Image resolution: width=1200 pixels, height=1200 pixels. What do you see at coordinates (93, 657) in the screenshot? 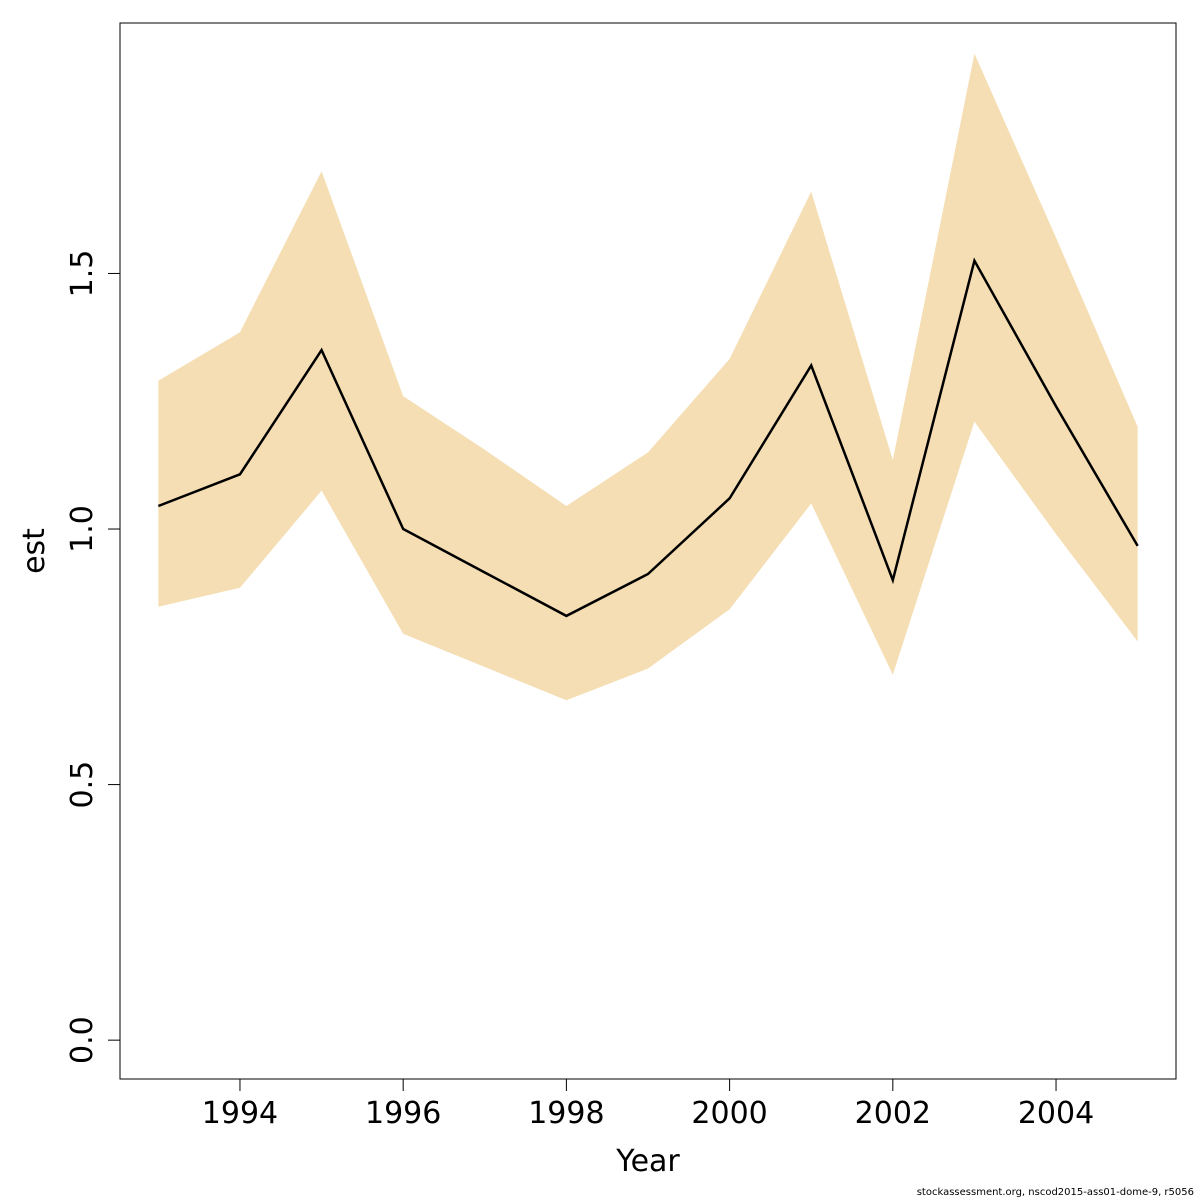
I see `y-axis: 0.0 0.5 1.0 1.5` at bounding box center [93, 657].